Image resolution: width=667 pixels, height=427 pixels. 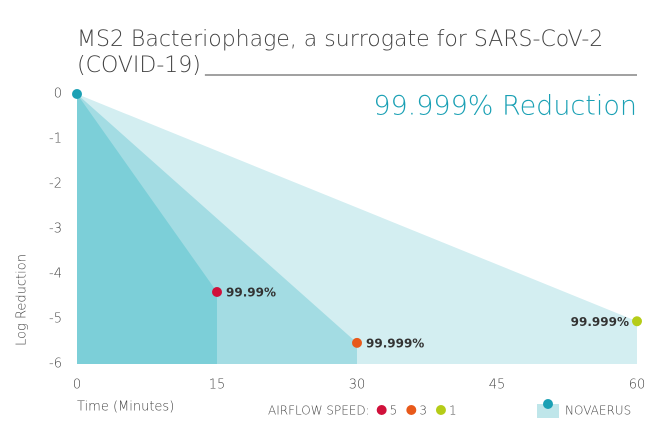 I want to click on point-label: 99.99%, so click(x=251, y=293).